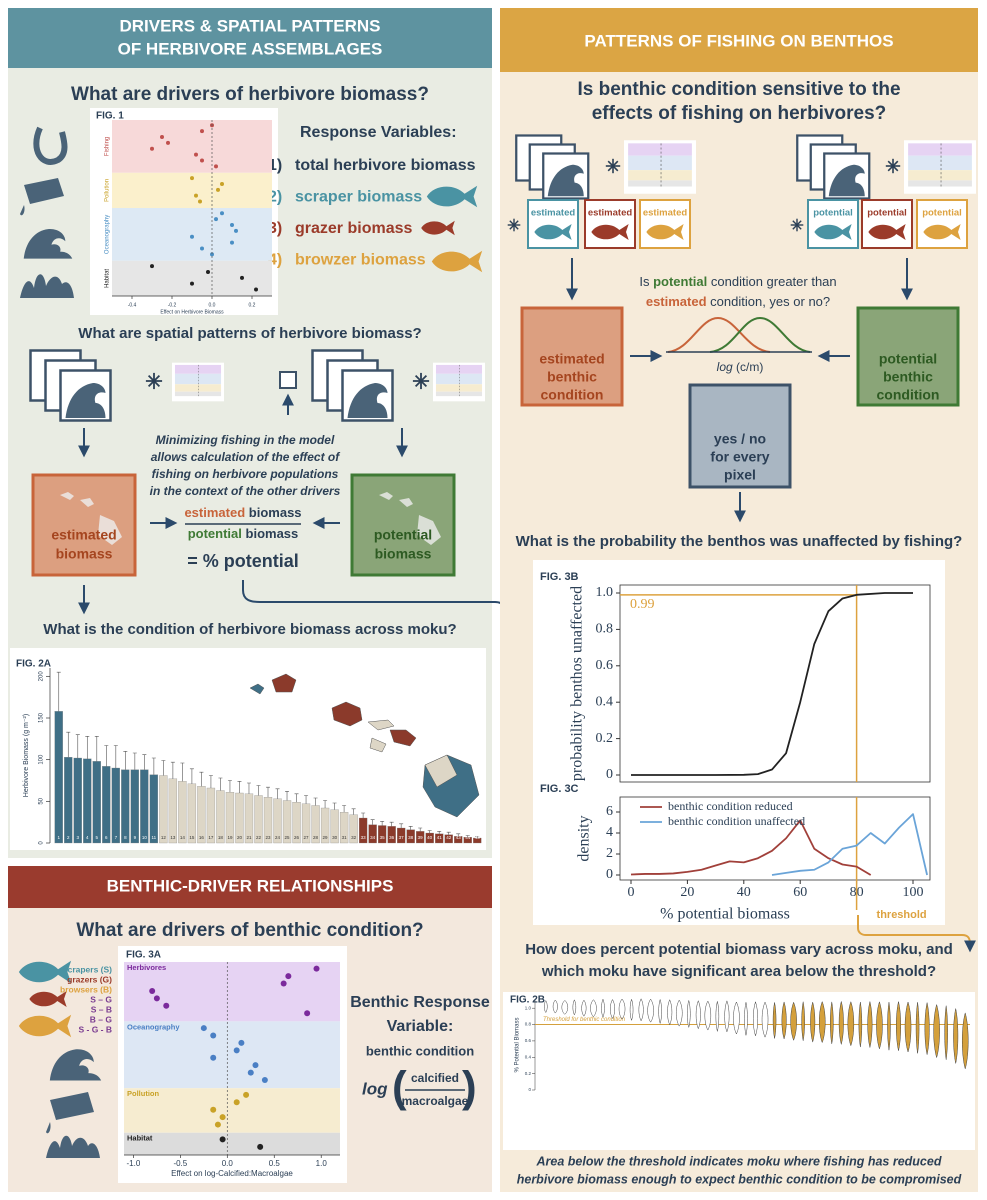 Image resolution: width=987 pixels, height=1200 pixels. What do you see at coordinates (908, 356) in the screenshot?
I see `potential-box` at bounding box center [908, 356].